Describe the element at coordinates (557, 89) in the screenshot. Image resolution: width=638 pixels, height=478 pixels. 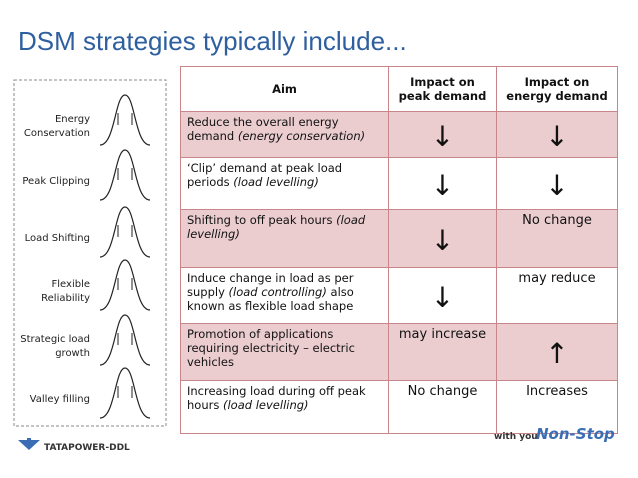
I see `column-header: Impact on energy demand` at that location.